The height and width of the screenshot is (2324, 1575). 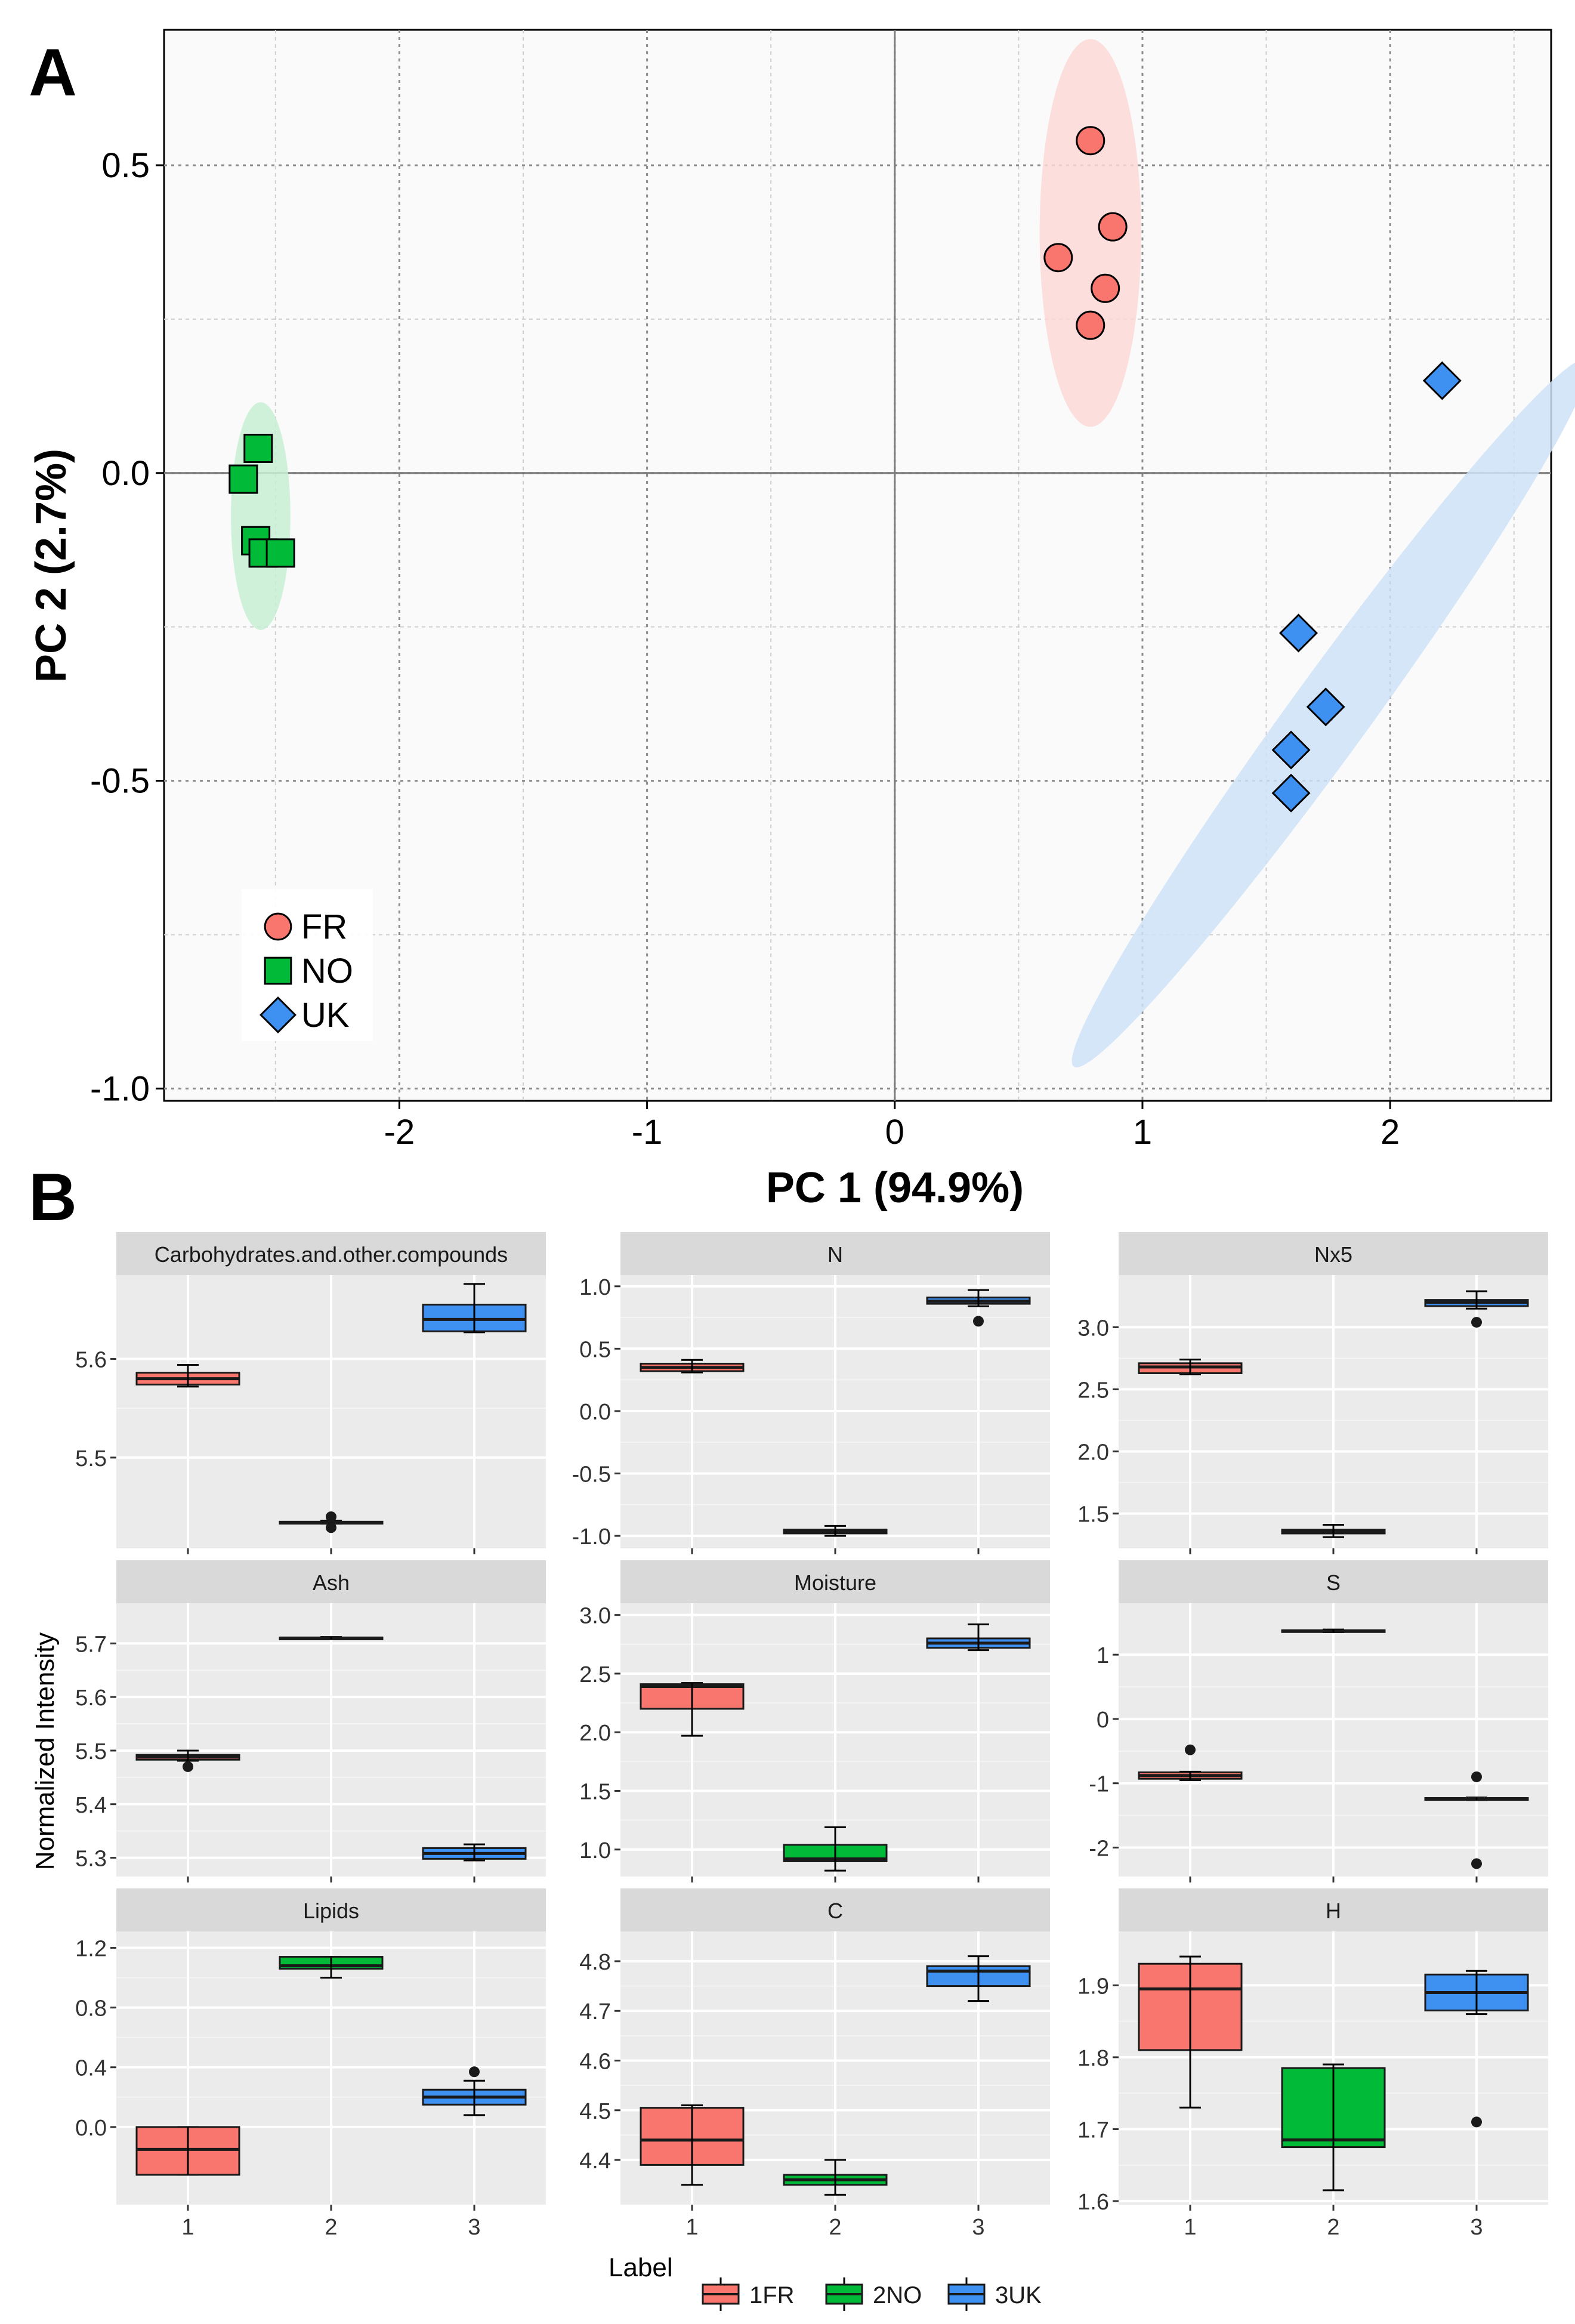 What do you see at coordinates (595, 1962) in the screenshot?
I see `facet-y-tick-label: 4.8` at bounding box center [595, 1962].